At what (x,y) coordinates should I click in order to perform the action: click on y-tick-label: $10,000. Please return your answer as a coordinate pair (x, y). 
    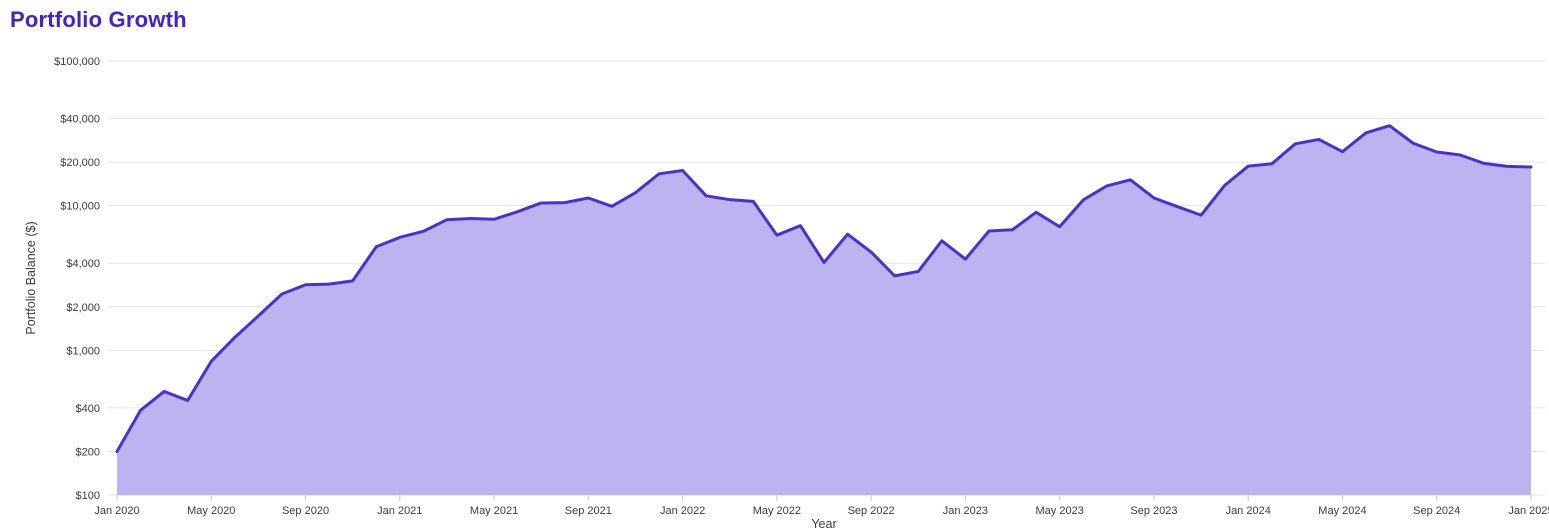
    Looking at the image, I should click on (80, 207).